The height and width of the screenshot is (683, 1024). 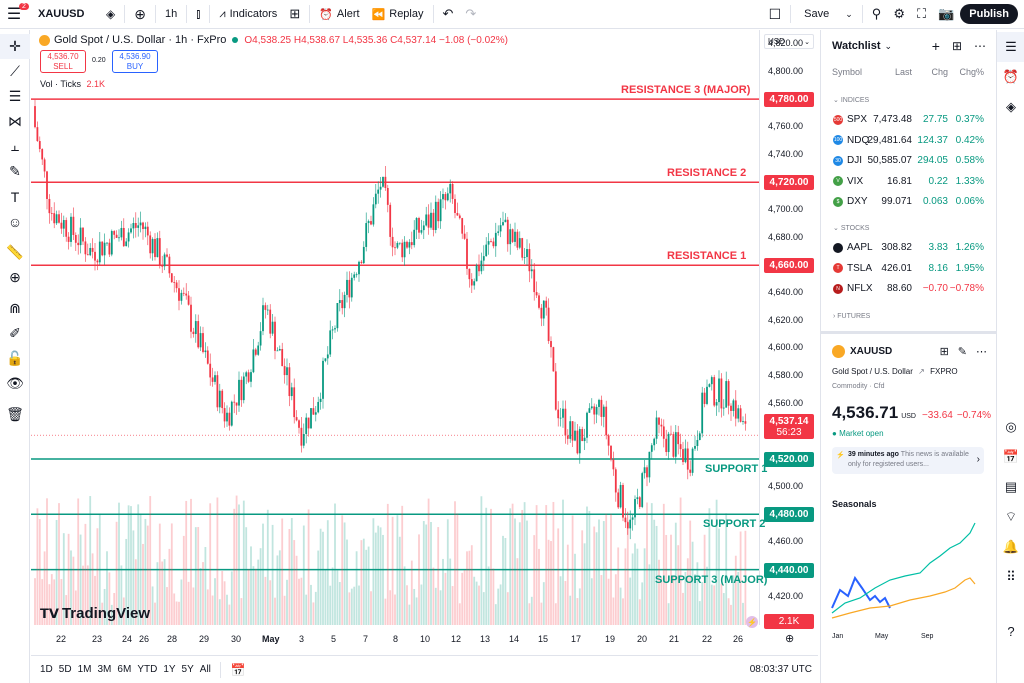 I want to click on fullscreen-layout-icon: ☐, so click(x=775, y=13).